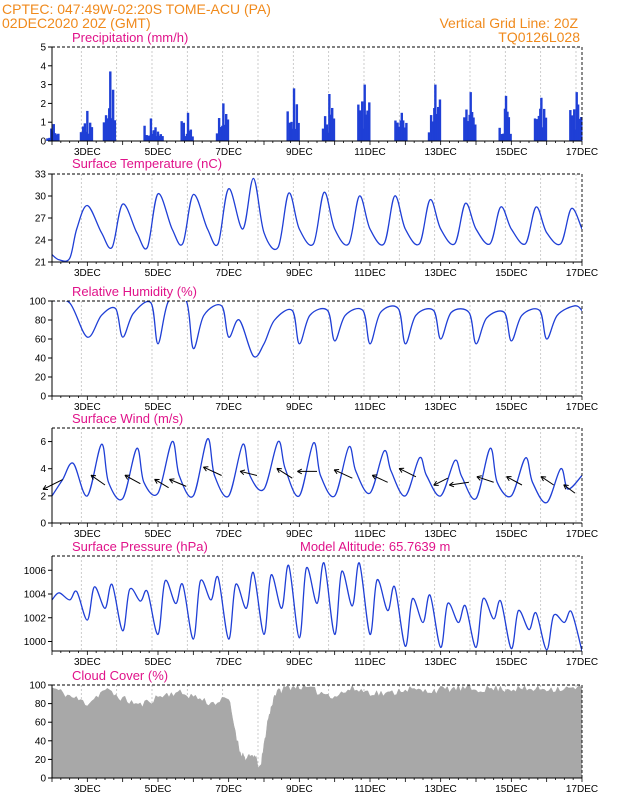 Image resolution: width=618 pixels, height=800 pixels. Describe the element at coordinates (441, 789) in the screenshot. I see `x-tick-label: 13DEC` at that location.